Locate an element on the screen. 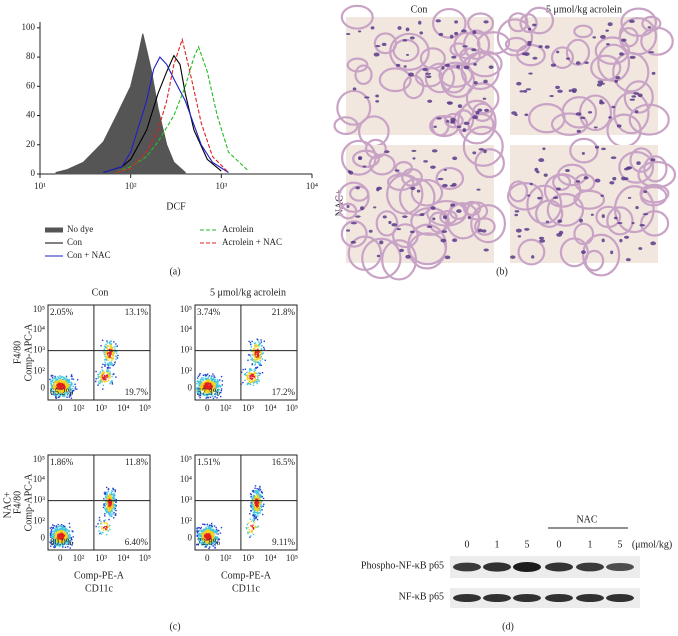 This screenshot has width=678, height=636. quadrant-percent: 11.8% is located at coordinates (136, 462).